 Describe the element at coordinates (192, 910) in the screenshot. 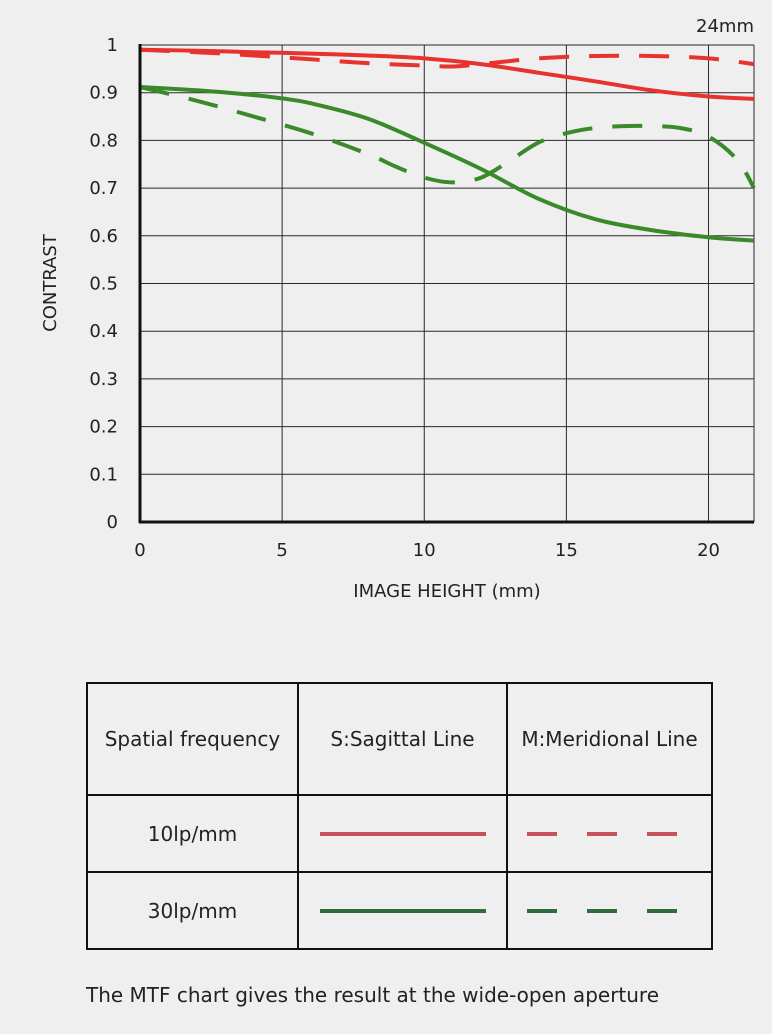

I see `legend-row-label: 30lp/mm` at that location.